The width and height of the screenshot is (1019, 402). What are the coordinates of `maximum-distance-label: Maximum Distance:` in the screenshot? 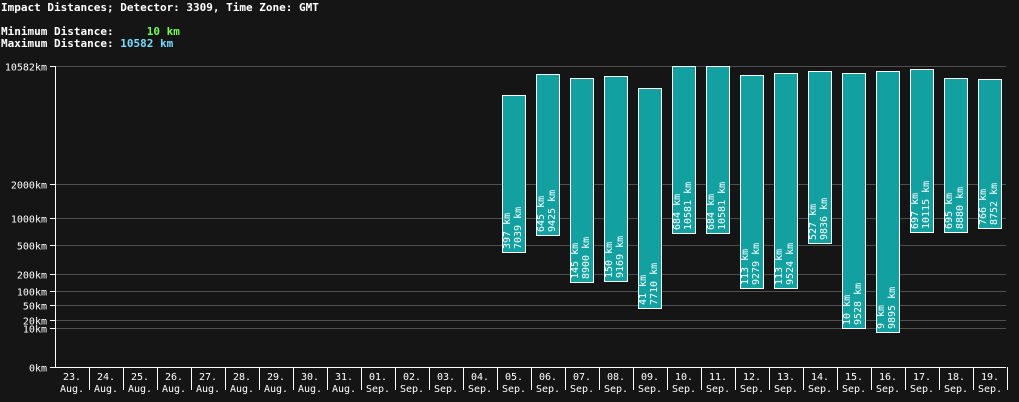 It's located at (57, 43).